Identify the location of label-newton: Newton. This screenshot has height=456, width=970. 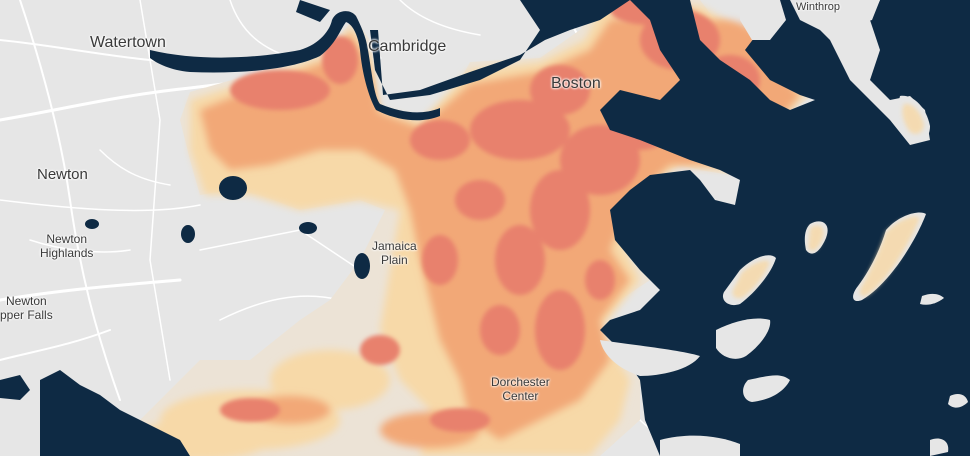
(62, 174).